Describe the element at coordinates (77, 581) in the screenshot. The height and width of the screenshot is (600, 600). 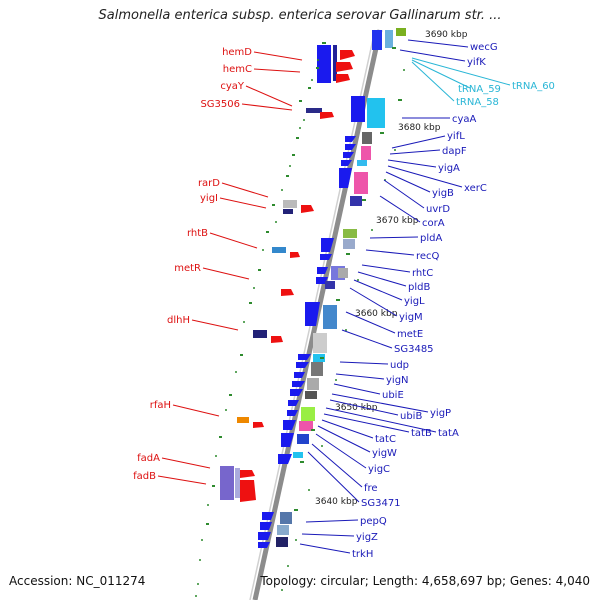
I see `accession-text: Accession: NC_011274` at that location.